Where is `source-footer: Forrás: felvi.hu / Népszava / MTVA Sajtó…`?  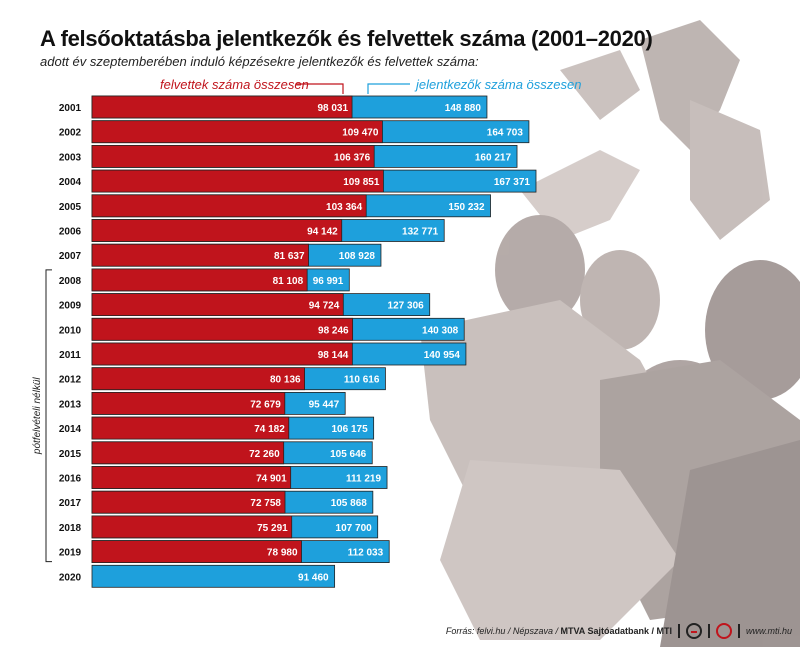 source-footer: Forrás: felvi.hu / Népszava / MTVA Sajtó… is located at coordinates (619, 631).